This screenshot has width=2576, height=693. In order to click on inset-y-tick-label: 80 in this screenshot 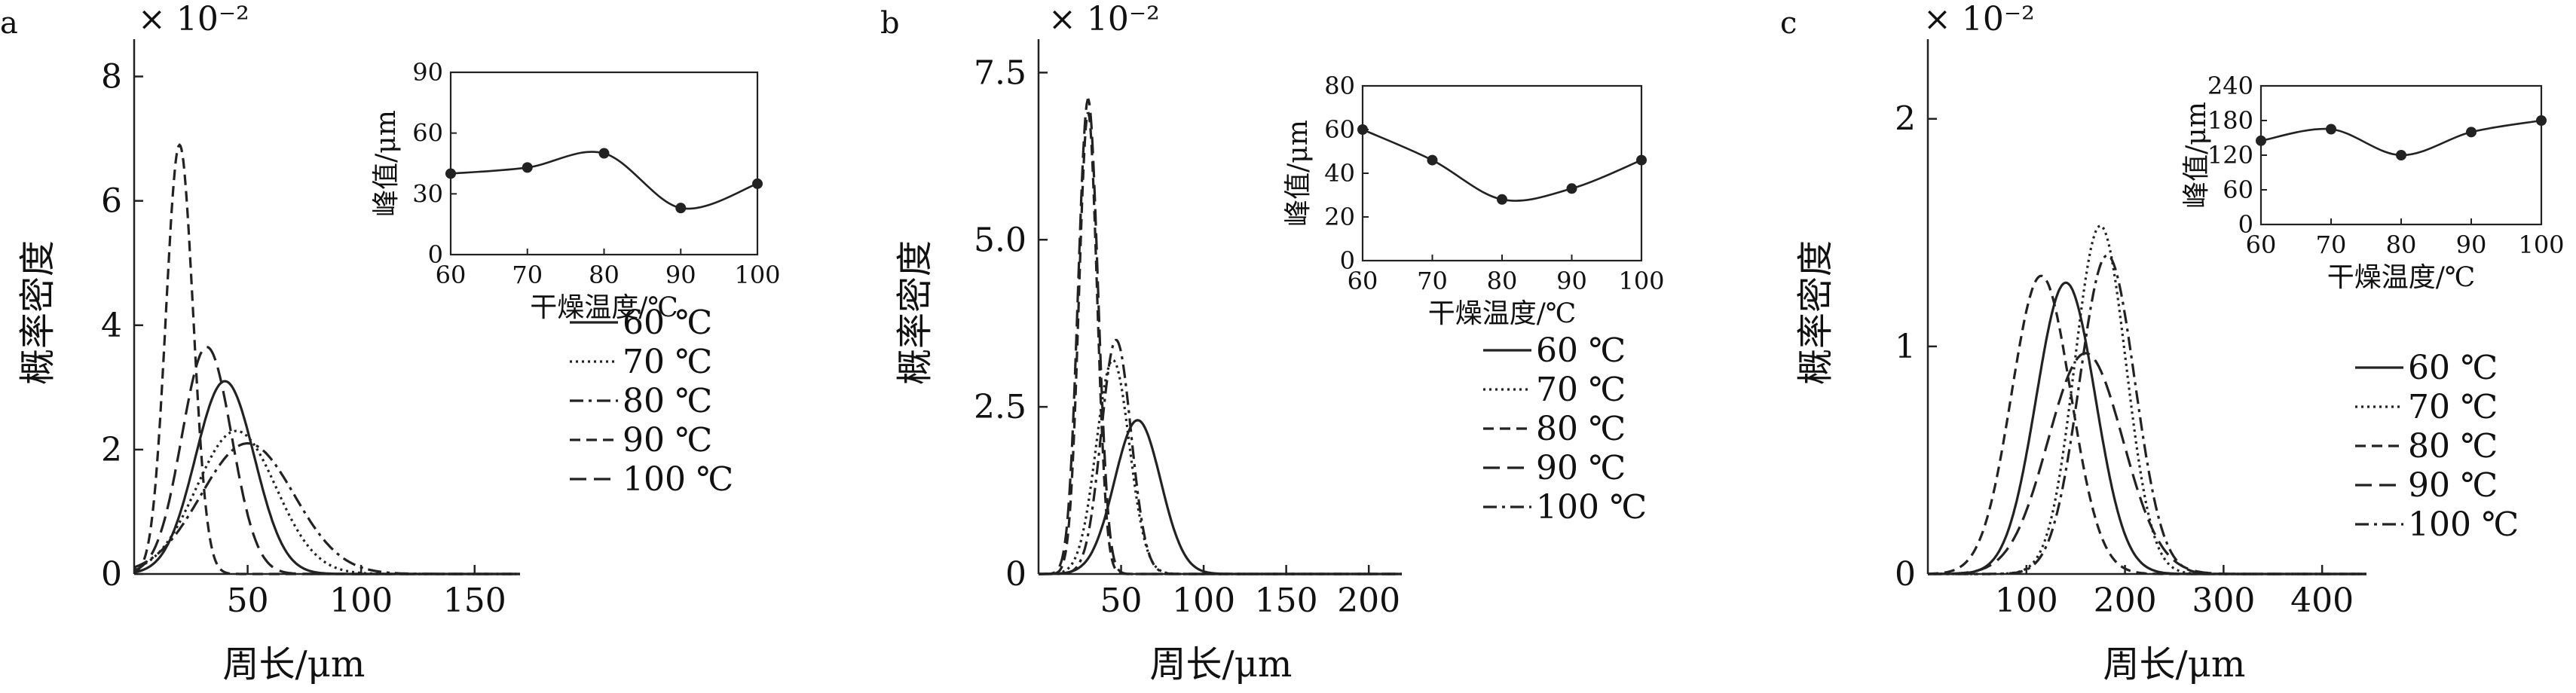, I will do `click(1339, 86)`.